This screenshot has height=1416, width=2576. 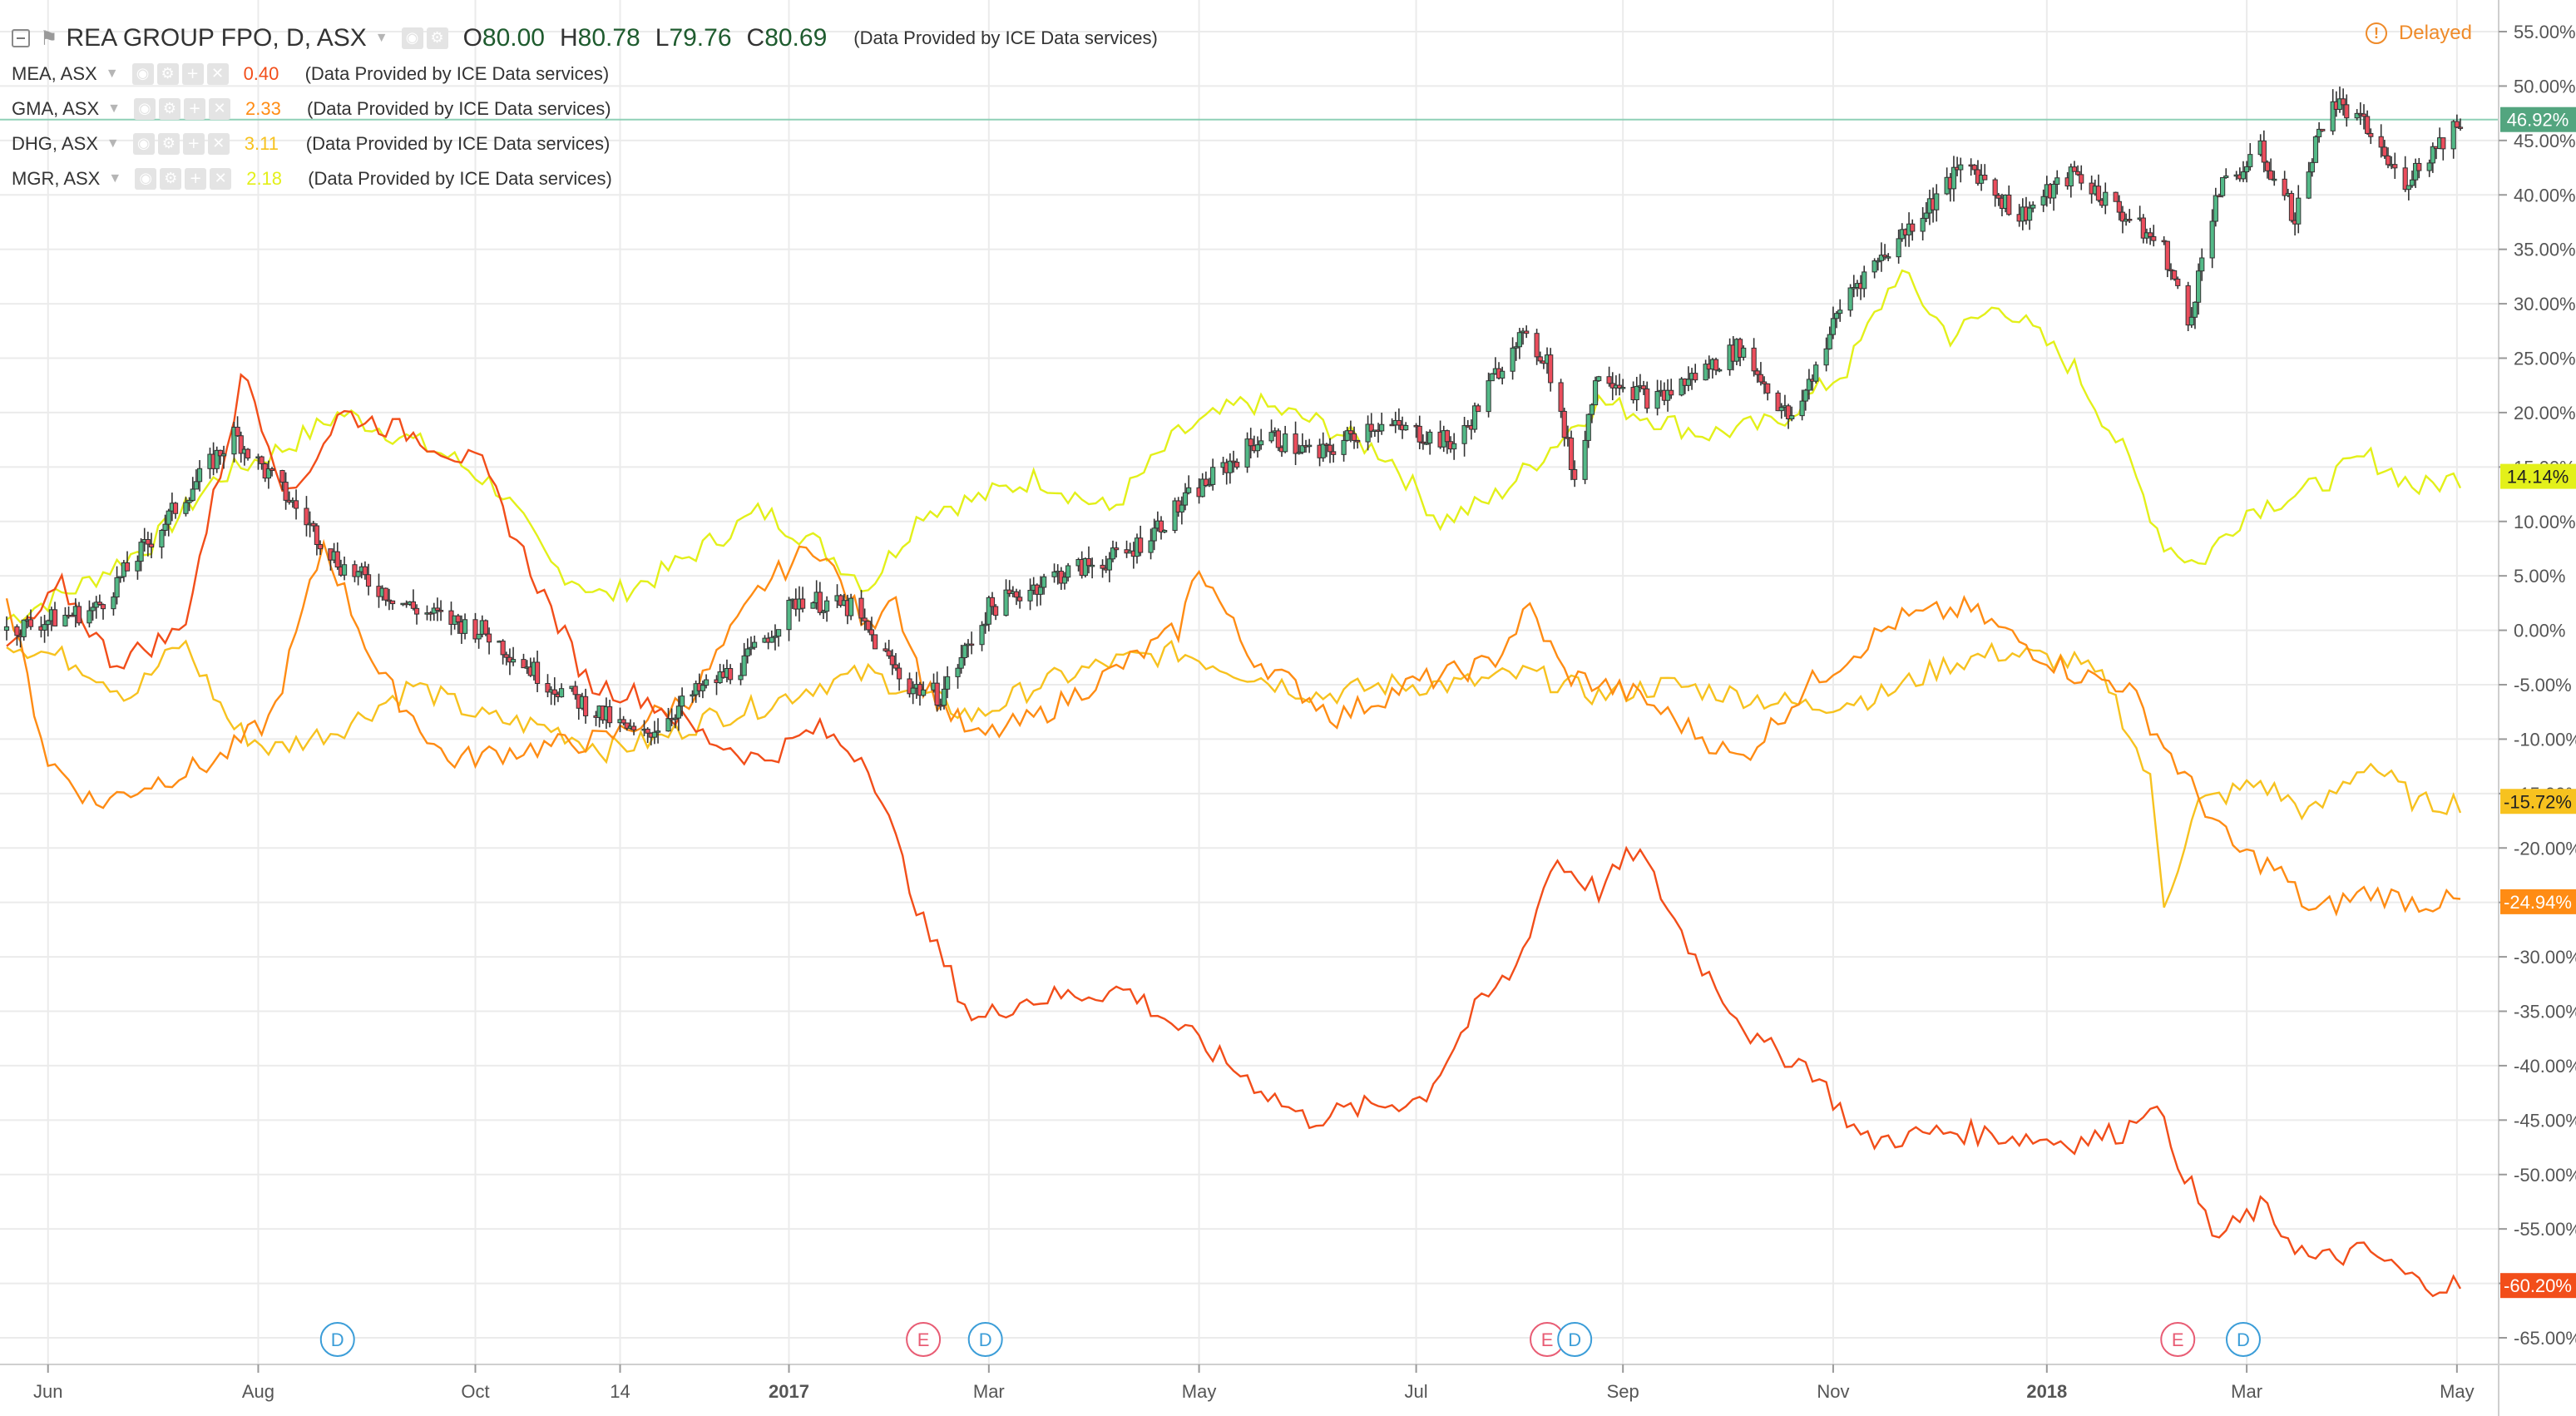 What do you see at coordinates (2418, 33) in the screenshot?
I see `delayed-badge: ! Delayed` at bounding box center [2418, 33].